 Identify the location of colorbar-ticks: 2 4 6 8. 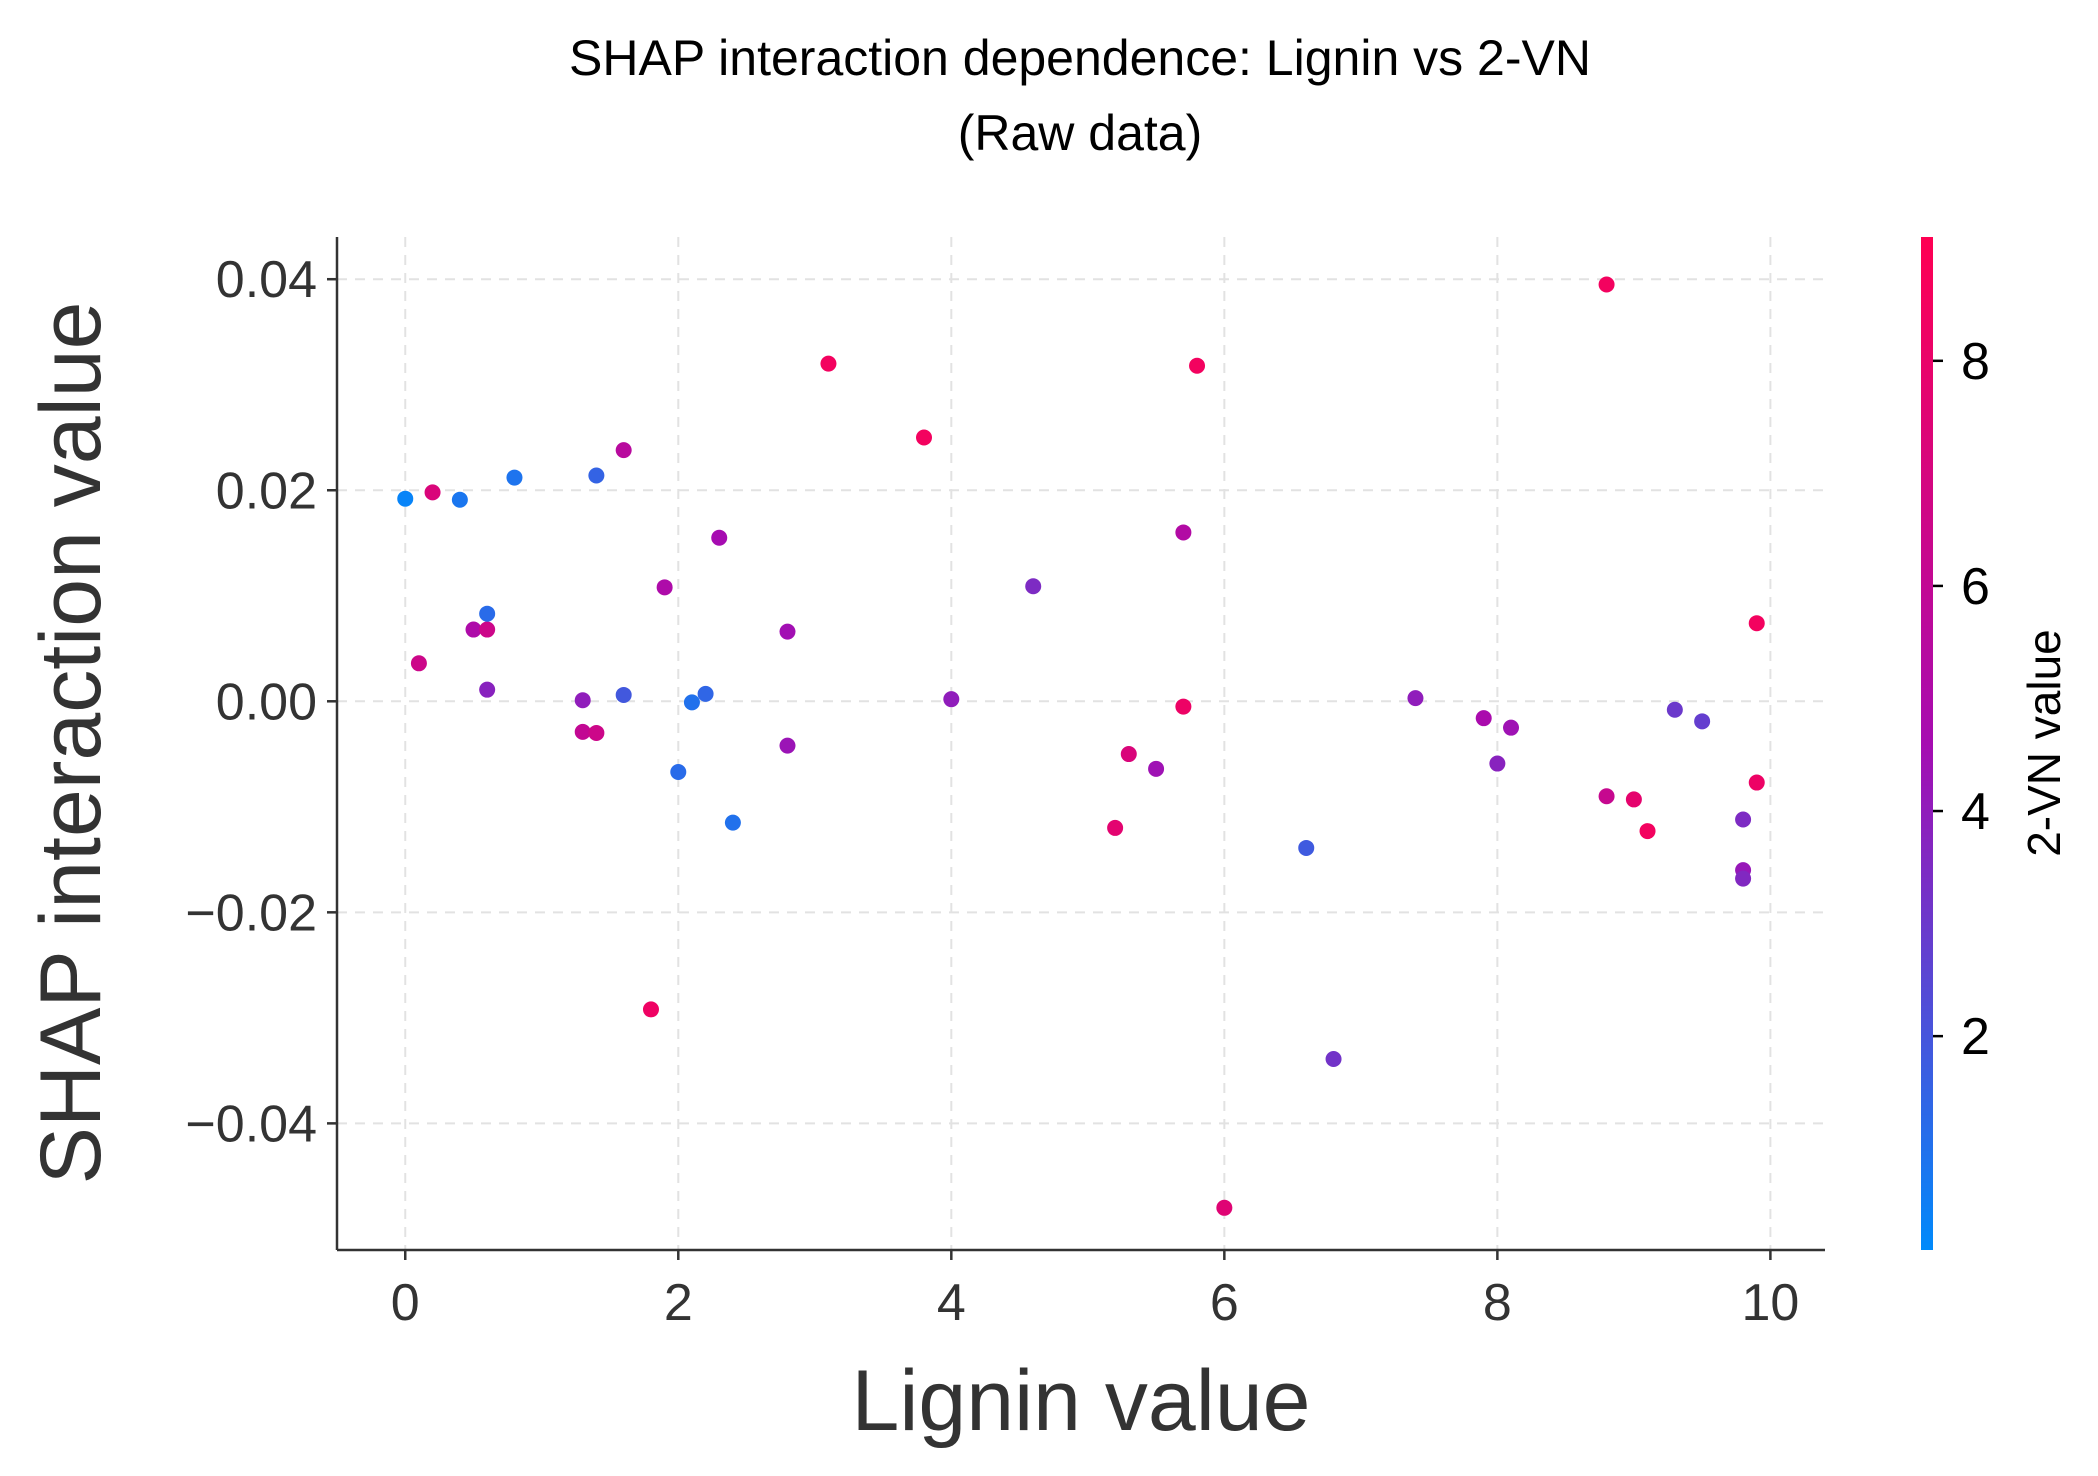
(1961, 699).